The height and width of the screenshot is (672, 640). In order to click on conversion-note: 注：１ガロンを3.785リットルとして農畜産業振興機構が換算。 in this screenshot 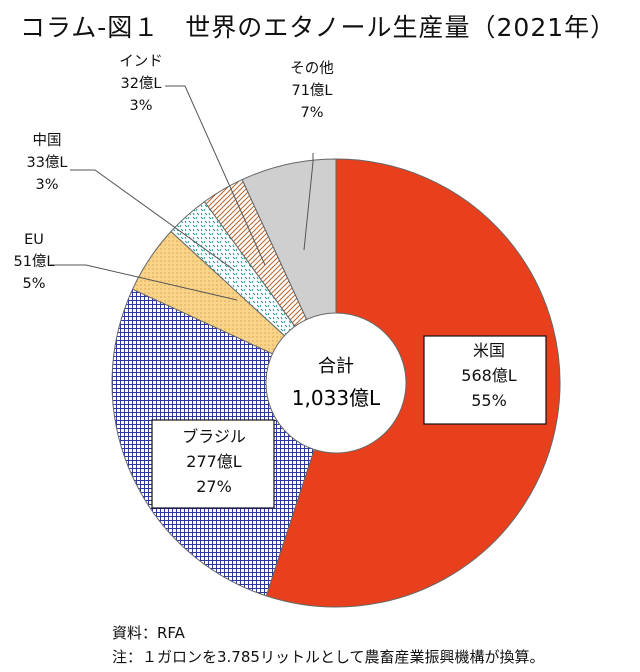, I will do `click(328, 657)`.